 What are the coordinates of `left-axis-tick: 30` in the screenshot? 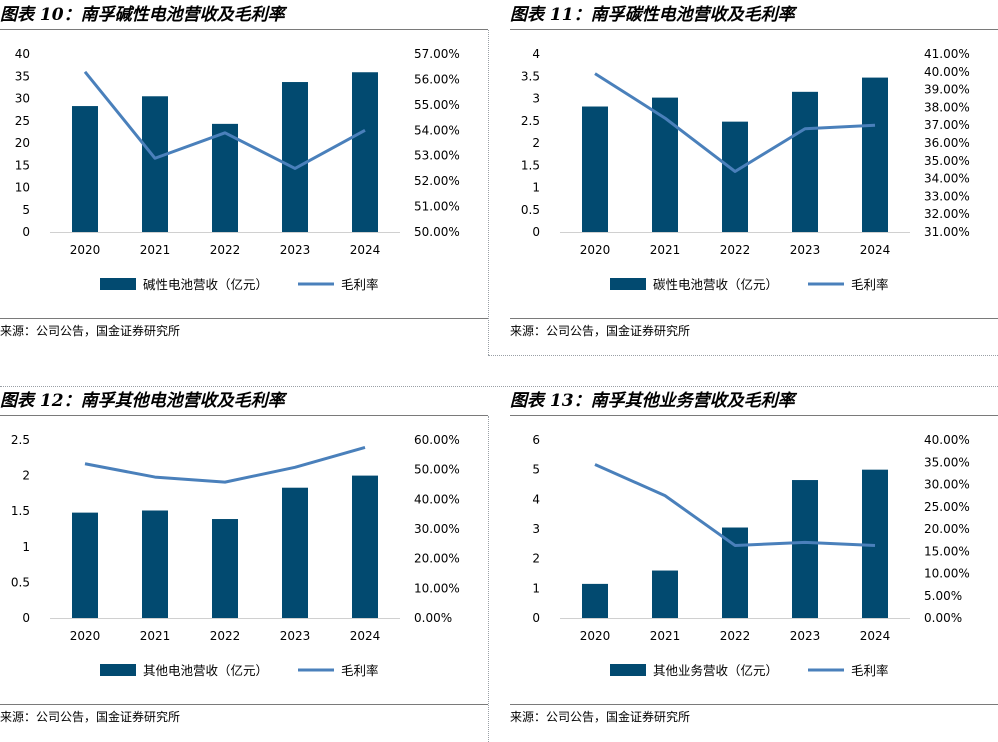 It's located at (22, 99).